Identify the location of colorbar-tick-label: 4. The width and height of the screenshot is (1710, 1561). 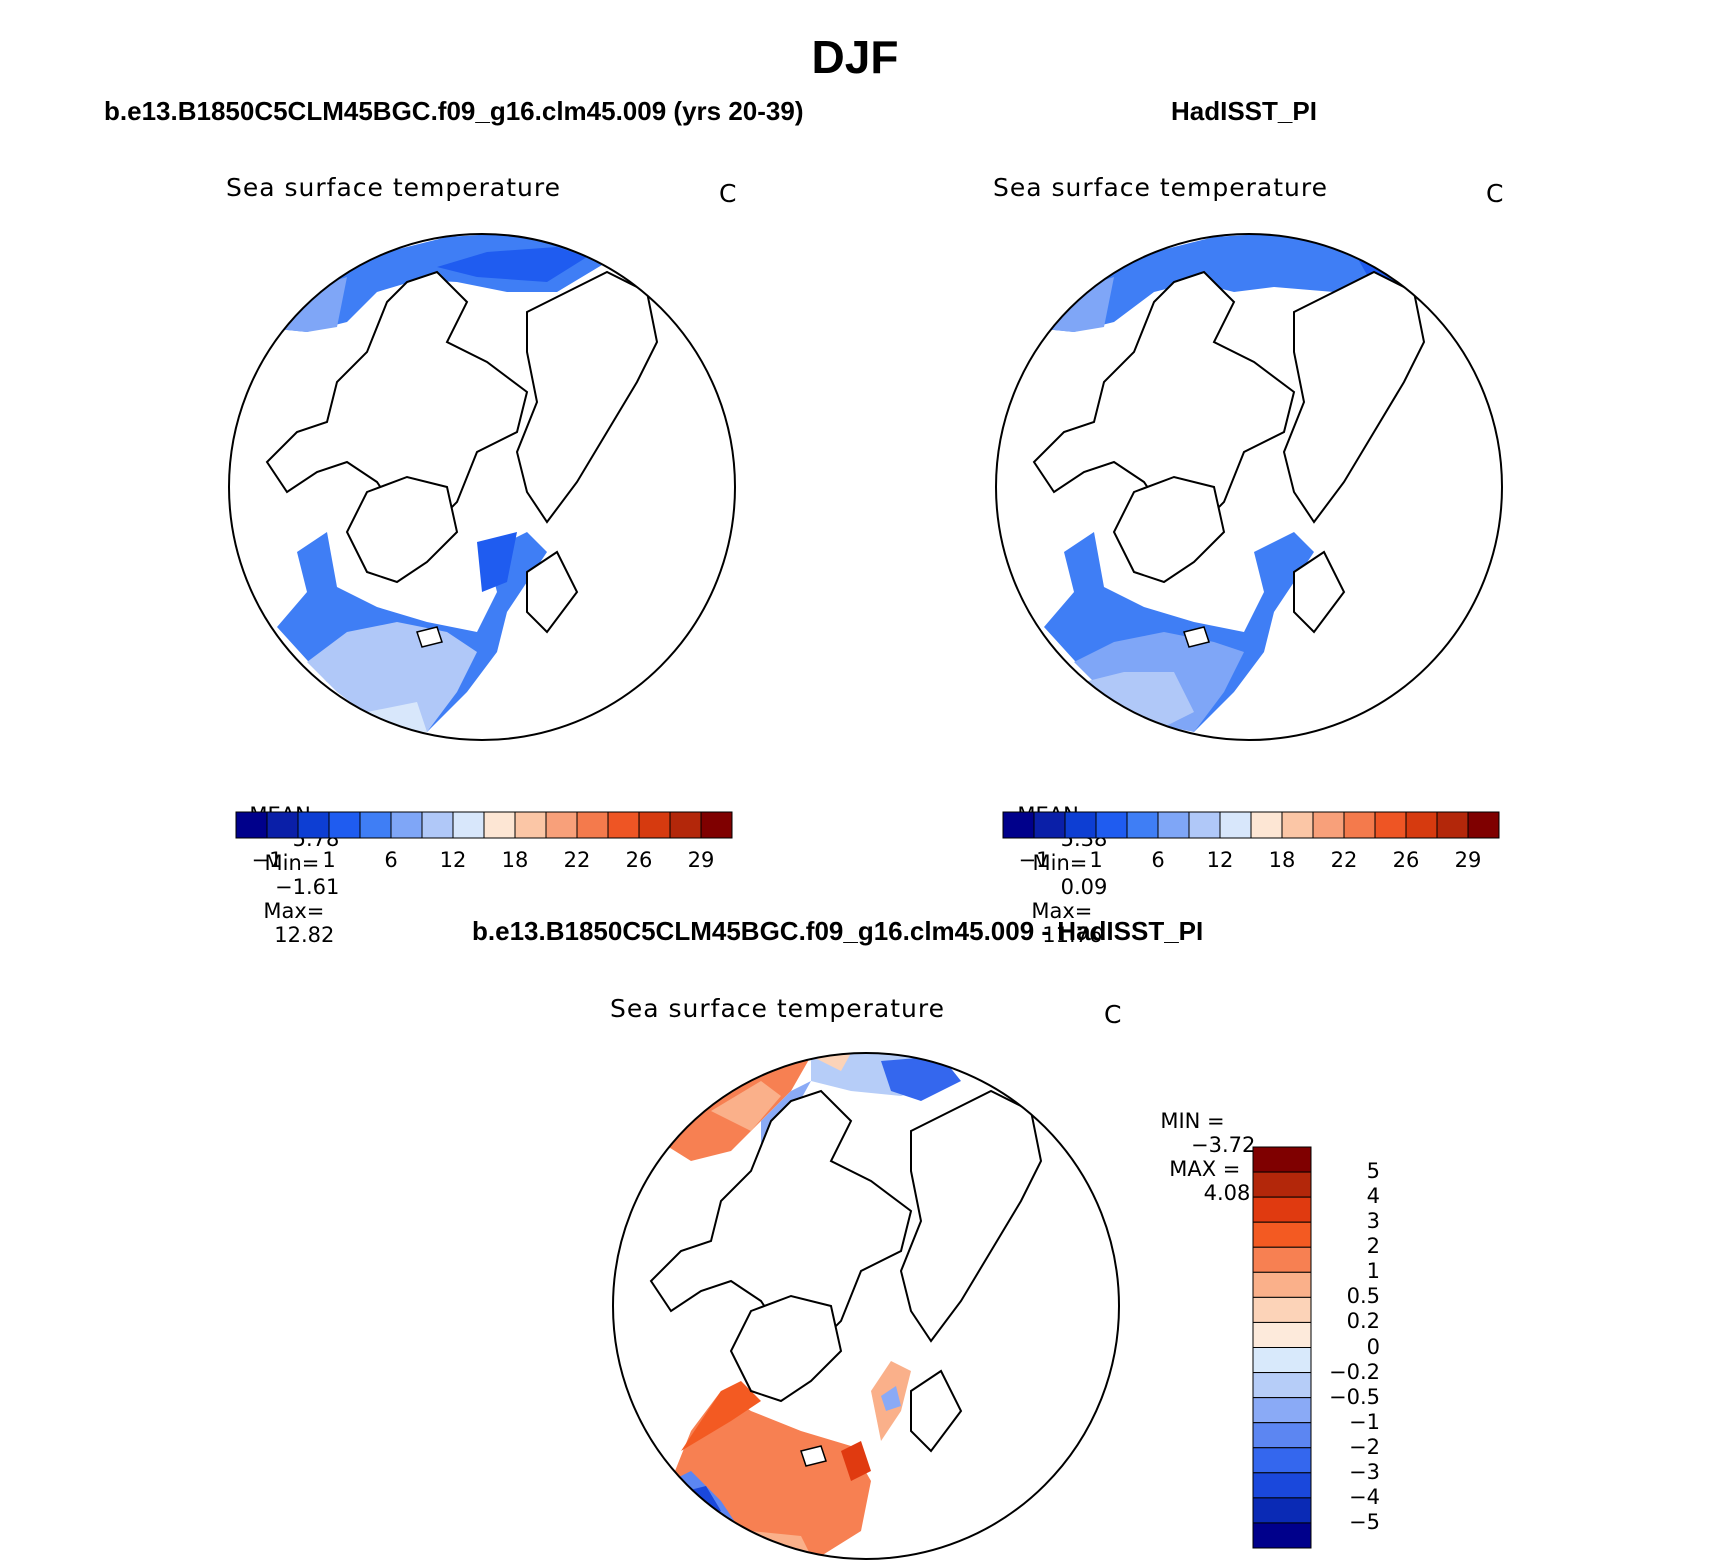
(1373, 1196).